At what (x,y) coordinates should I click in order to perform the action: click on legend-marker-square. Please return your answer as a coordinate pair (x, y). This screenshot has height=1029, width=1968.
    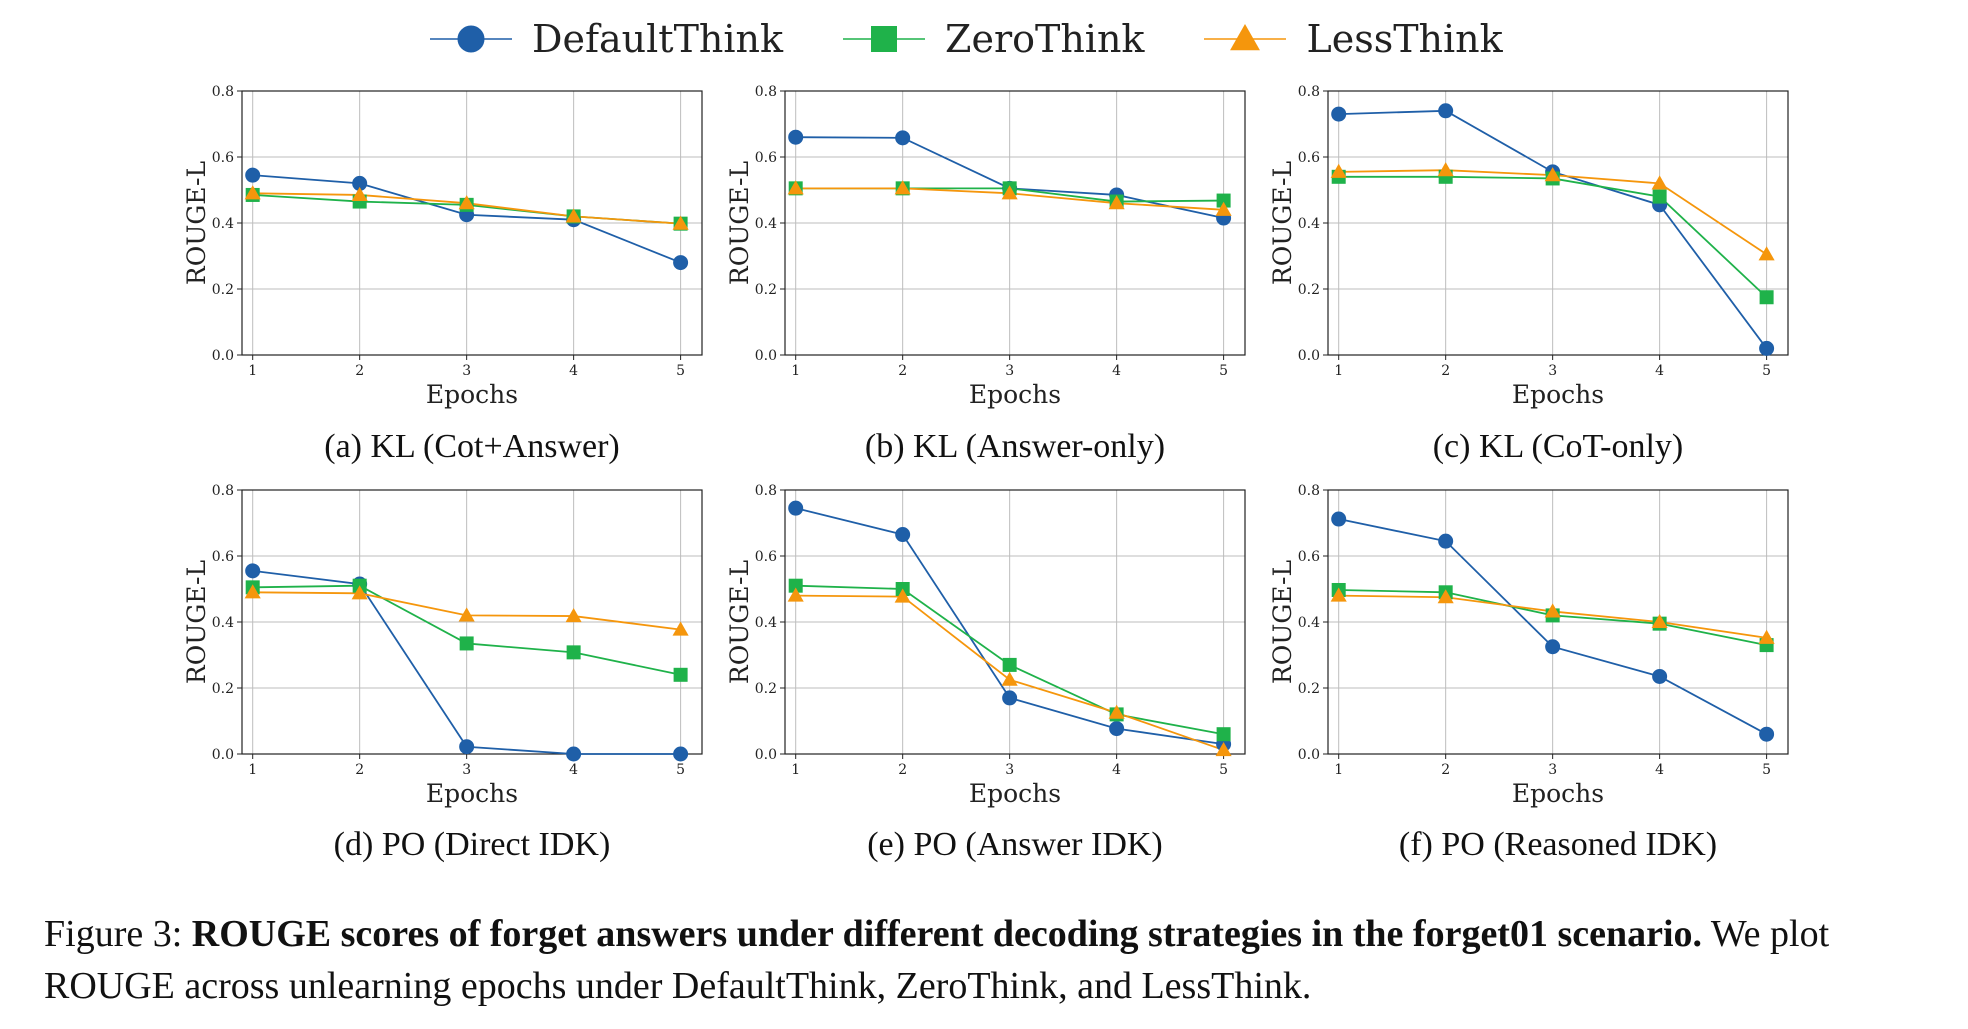
    Looking at the image, I should click on (884, 39).